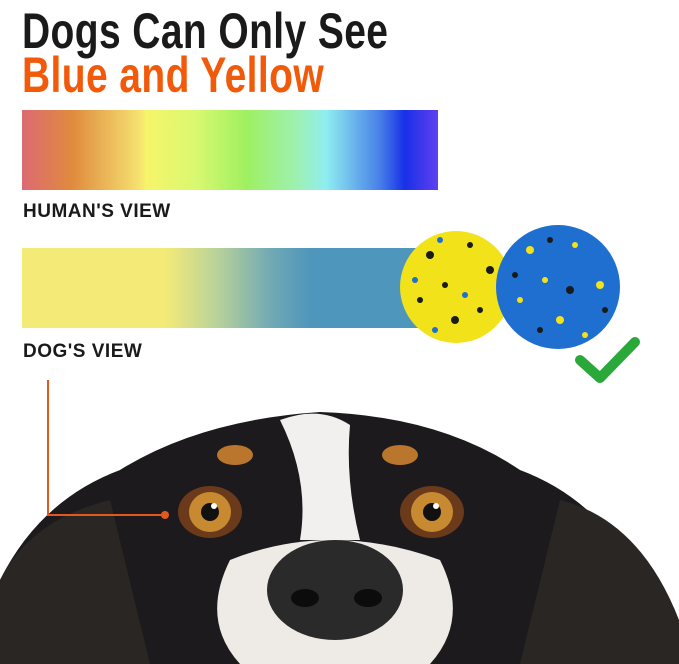 The image size is (679, 664). I want to click on yellow-ball, so click(456, 287).